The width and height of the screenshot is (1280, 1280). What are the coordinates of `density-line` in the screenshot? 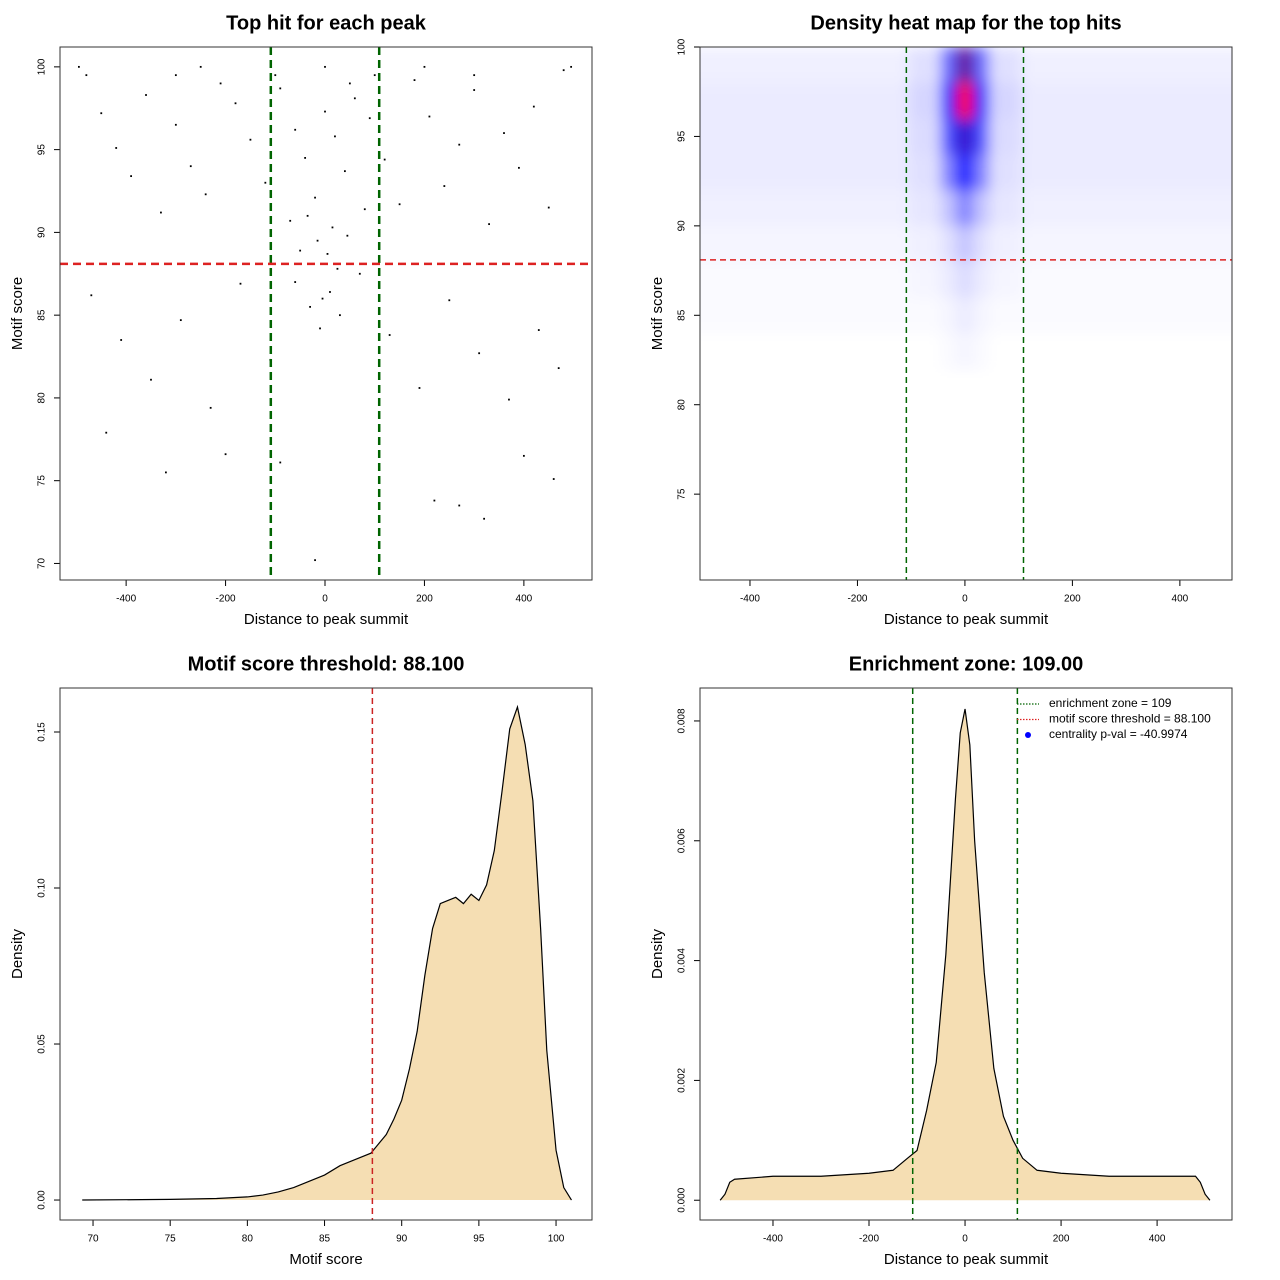 It's located at (327, 952).